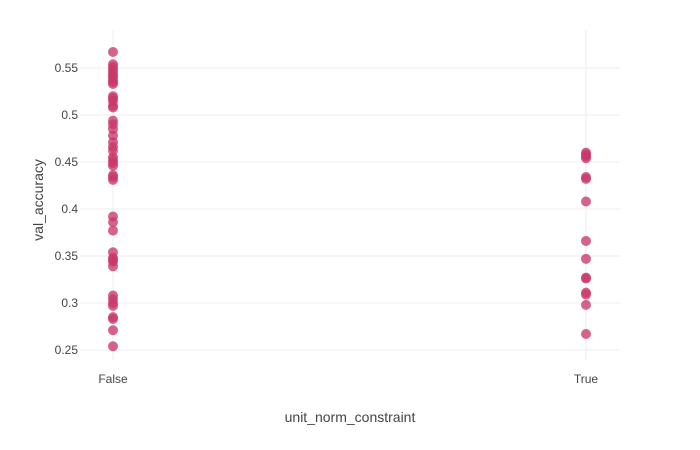 The width and height of the screenshot is (700, 450). I want to click on y-tick-label-6: 0.55, so click(67, 68).